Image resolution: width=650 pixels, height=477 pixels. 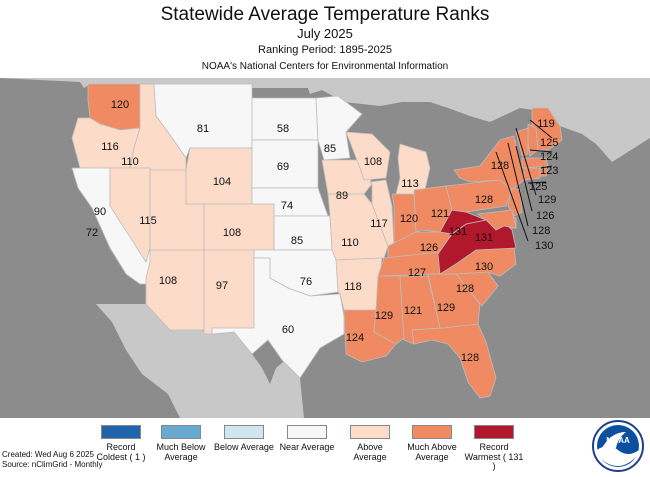 I want to click on legend-item-below: Below Average, so click(x=244, y=439).